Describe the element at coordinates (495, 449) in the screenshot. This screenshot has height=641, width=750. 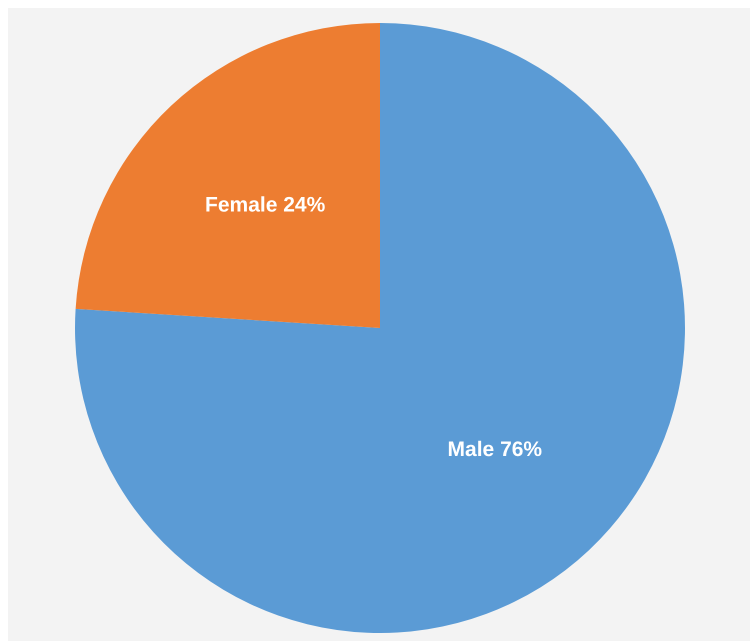
I see `slice-label: Male 76%` at that location.